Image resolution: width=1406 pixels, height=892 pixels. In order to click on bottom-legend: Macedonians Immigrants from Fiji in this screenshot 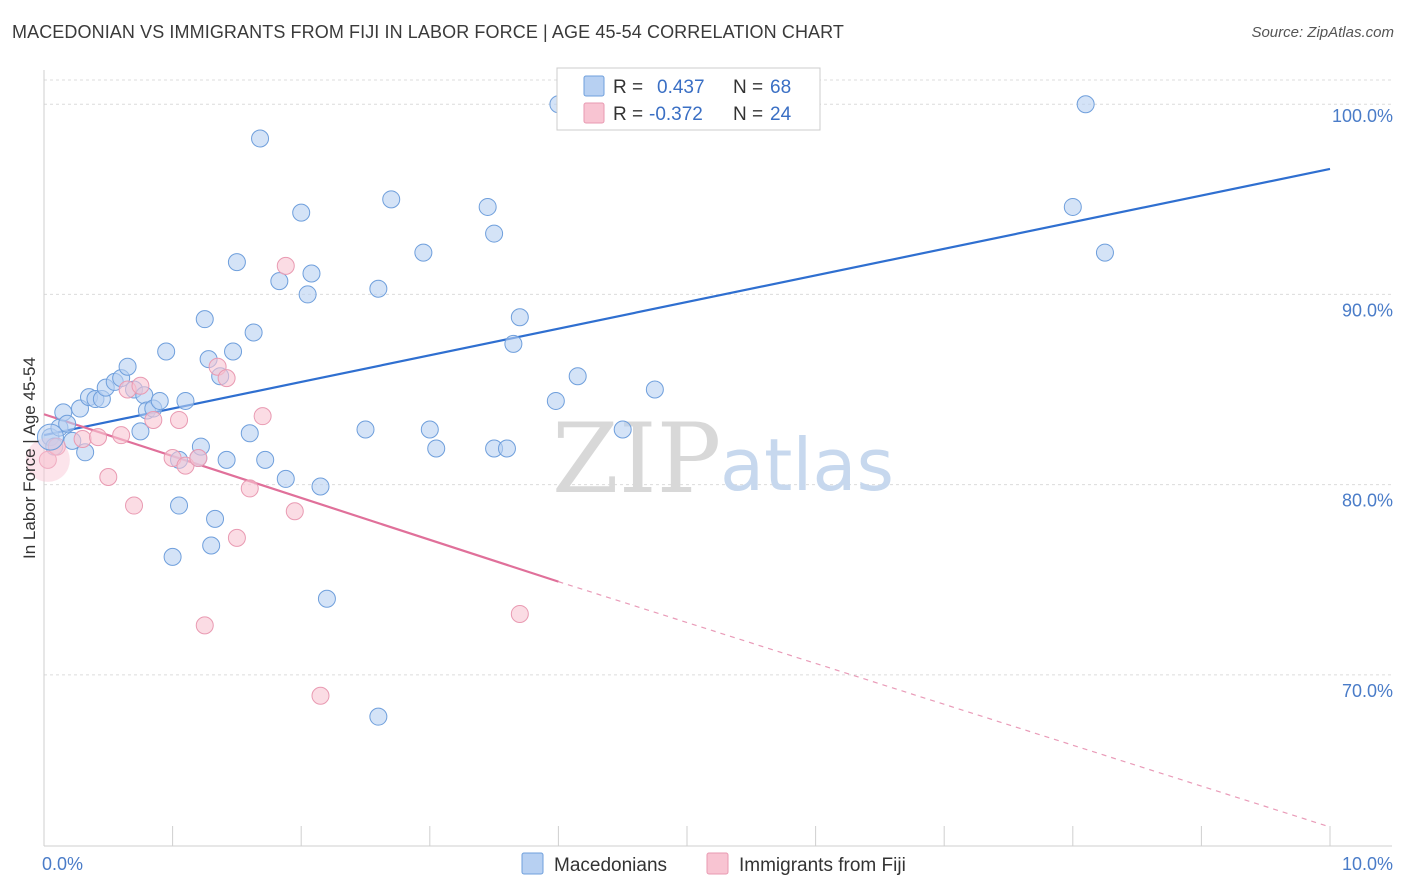, I will do `click(713, 864)`.